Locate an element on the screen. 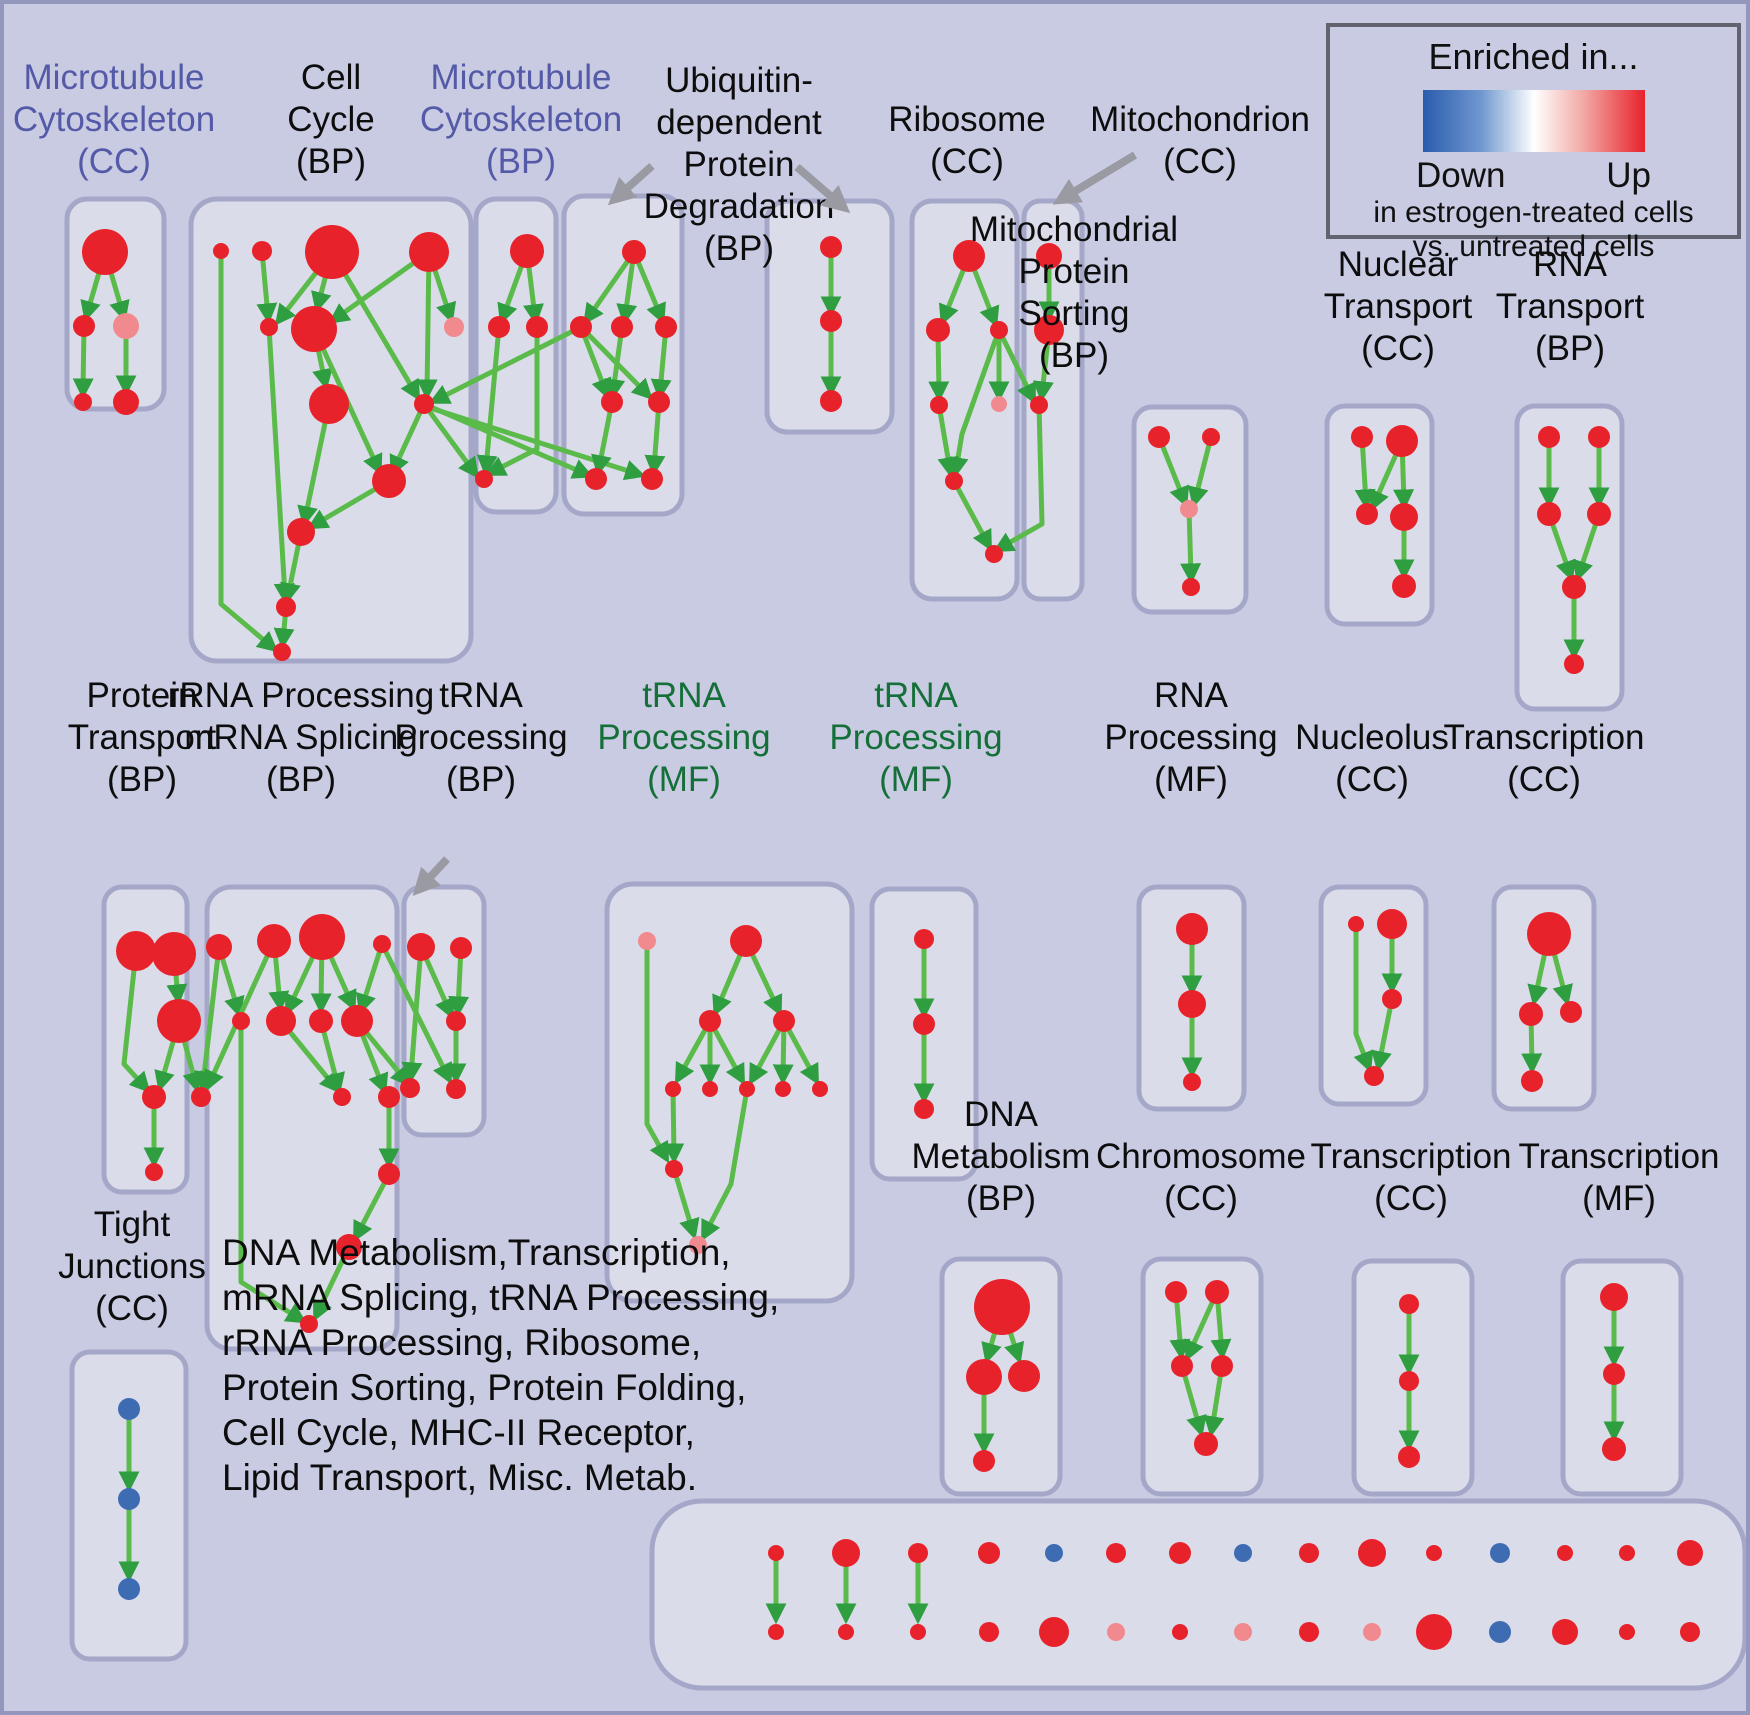 This screenshot has height=1715, width=1750. label-mt-cc: (CC) is located at coordinates (114, 161).